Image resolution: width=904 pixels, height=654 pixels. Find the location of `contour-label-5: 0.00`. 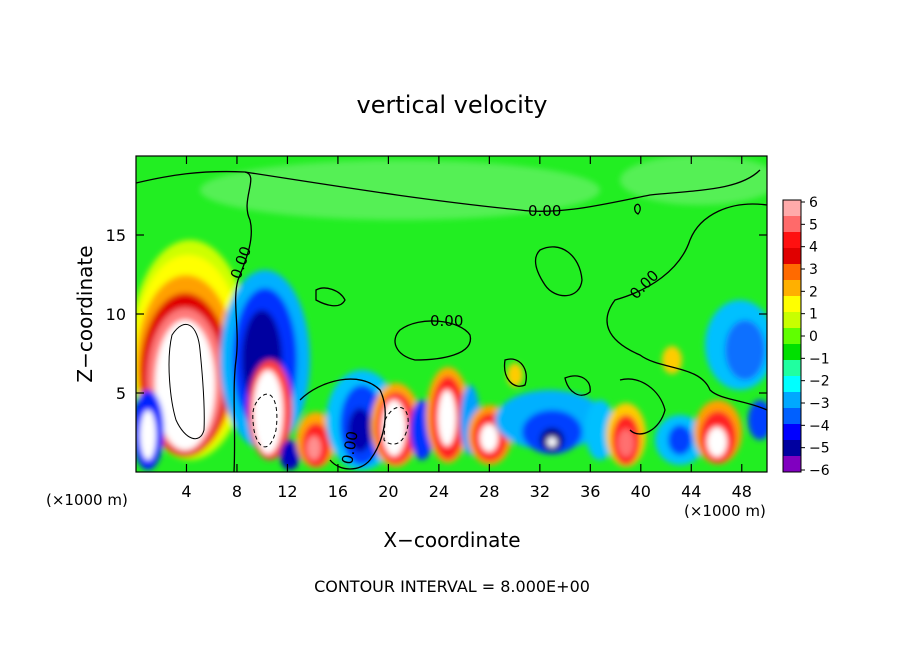

contour-label-5: 0.00 is located at coordinates (350, 448).